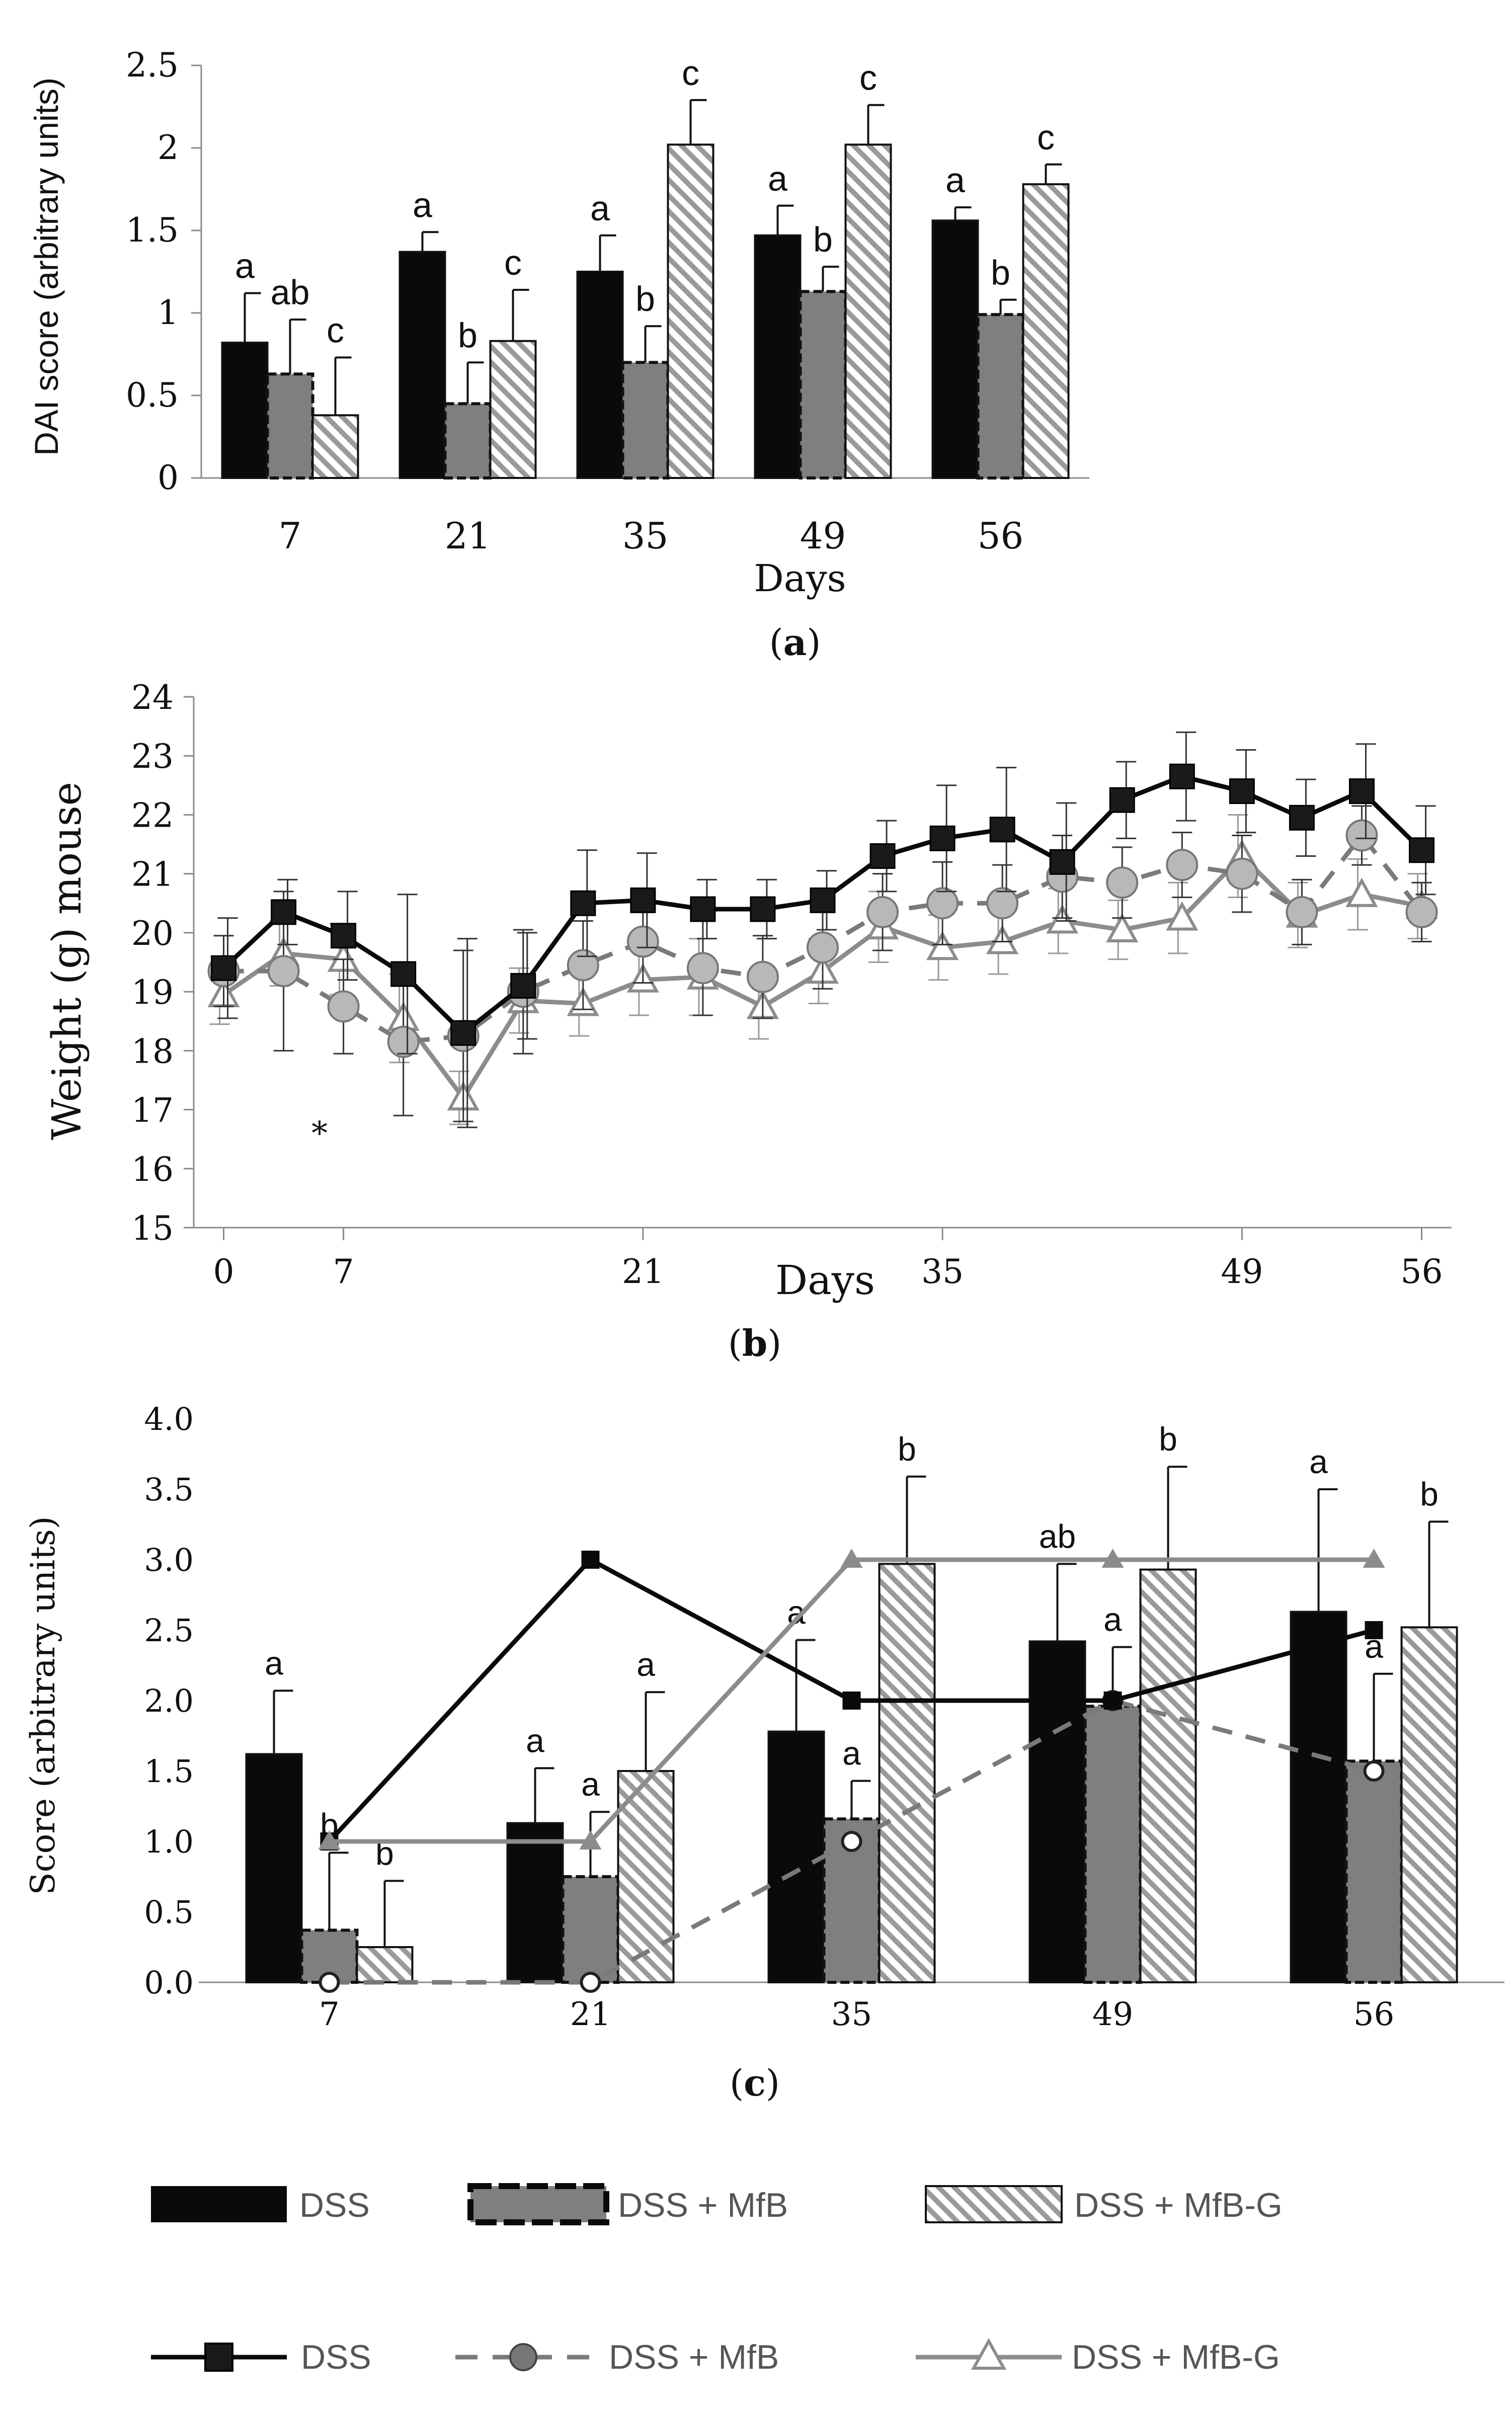  What do you see at coordinates (1374, 2014) in the screenshot?
I see `panel-c-x-tick-label: 56` at bounding box center [1374, 2014].